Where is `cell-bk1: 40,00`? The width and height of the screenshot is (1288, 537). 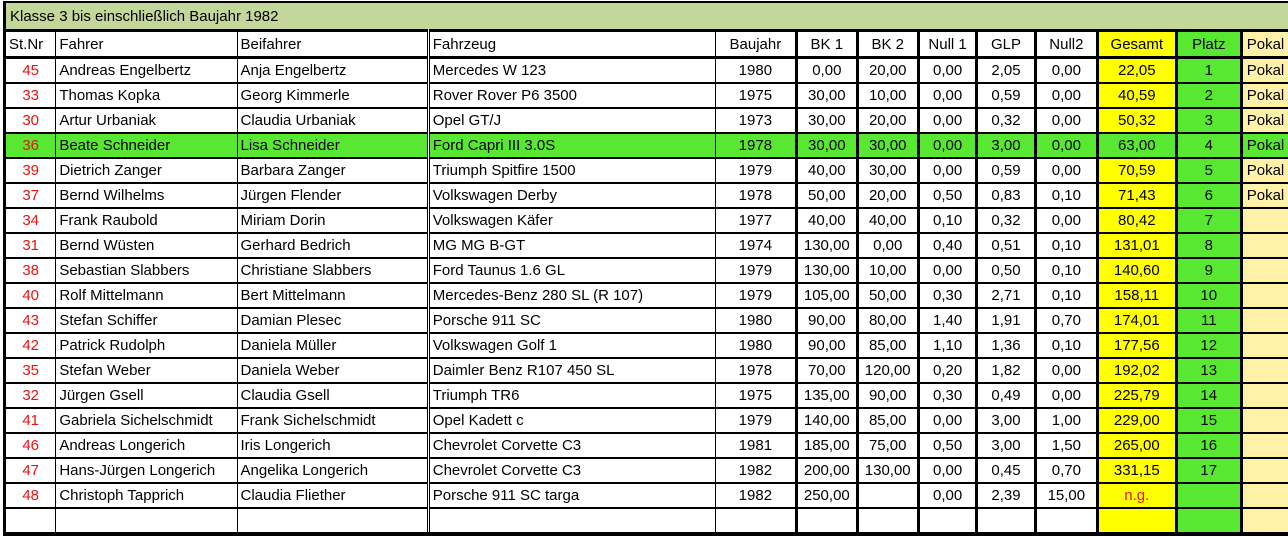 cell-bk1: 40,00 is located at coordinates (826, 220).